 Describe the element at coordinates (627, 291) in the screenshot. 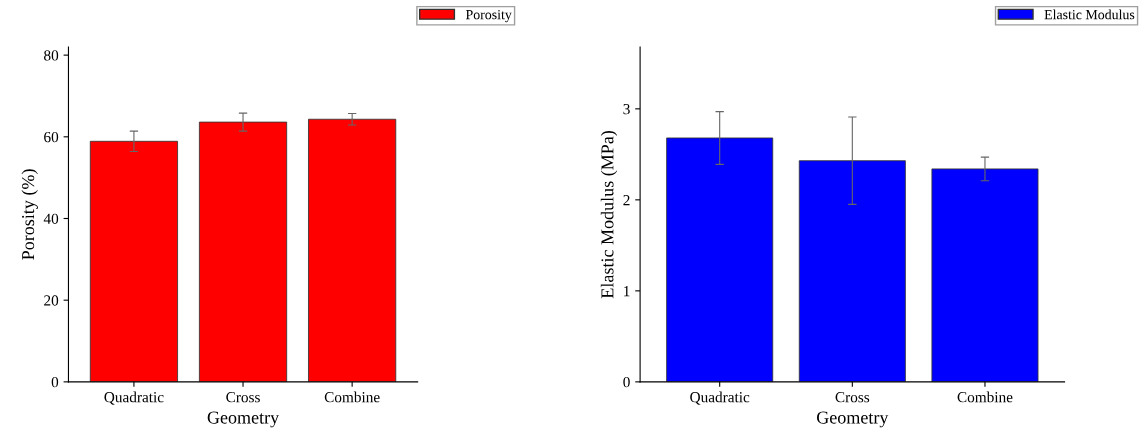

I see `y-tick-label: 1` at that location.